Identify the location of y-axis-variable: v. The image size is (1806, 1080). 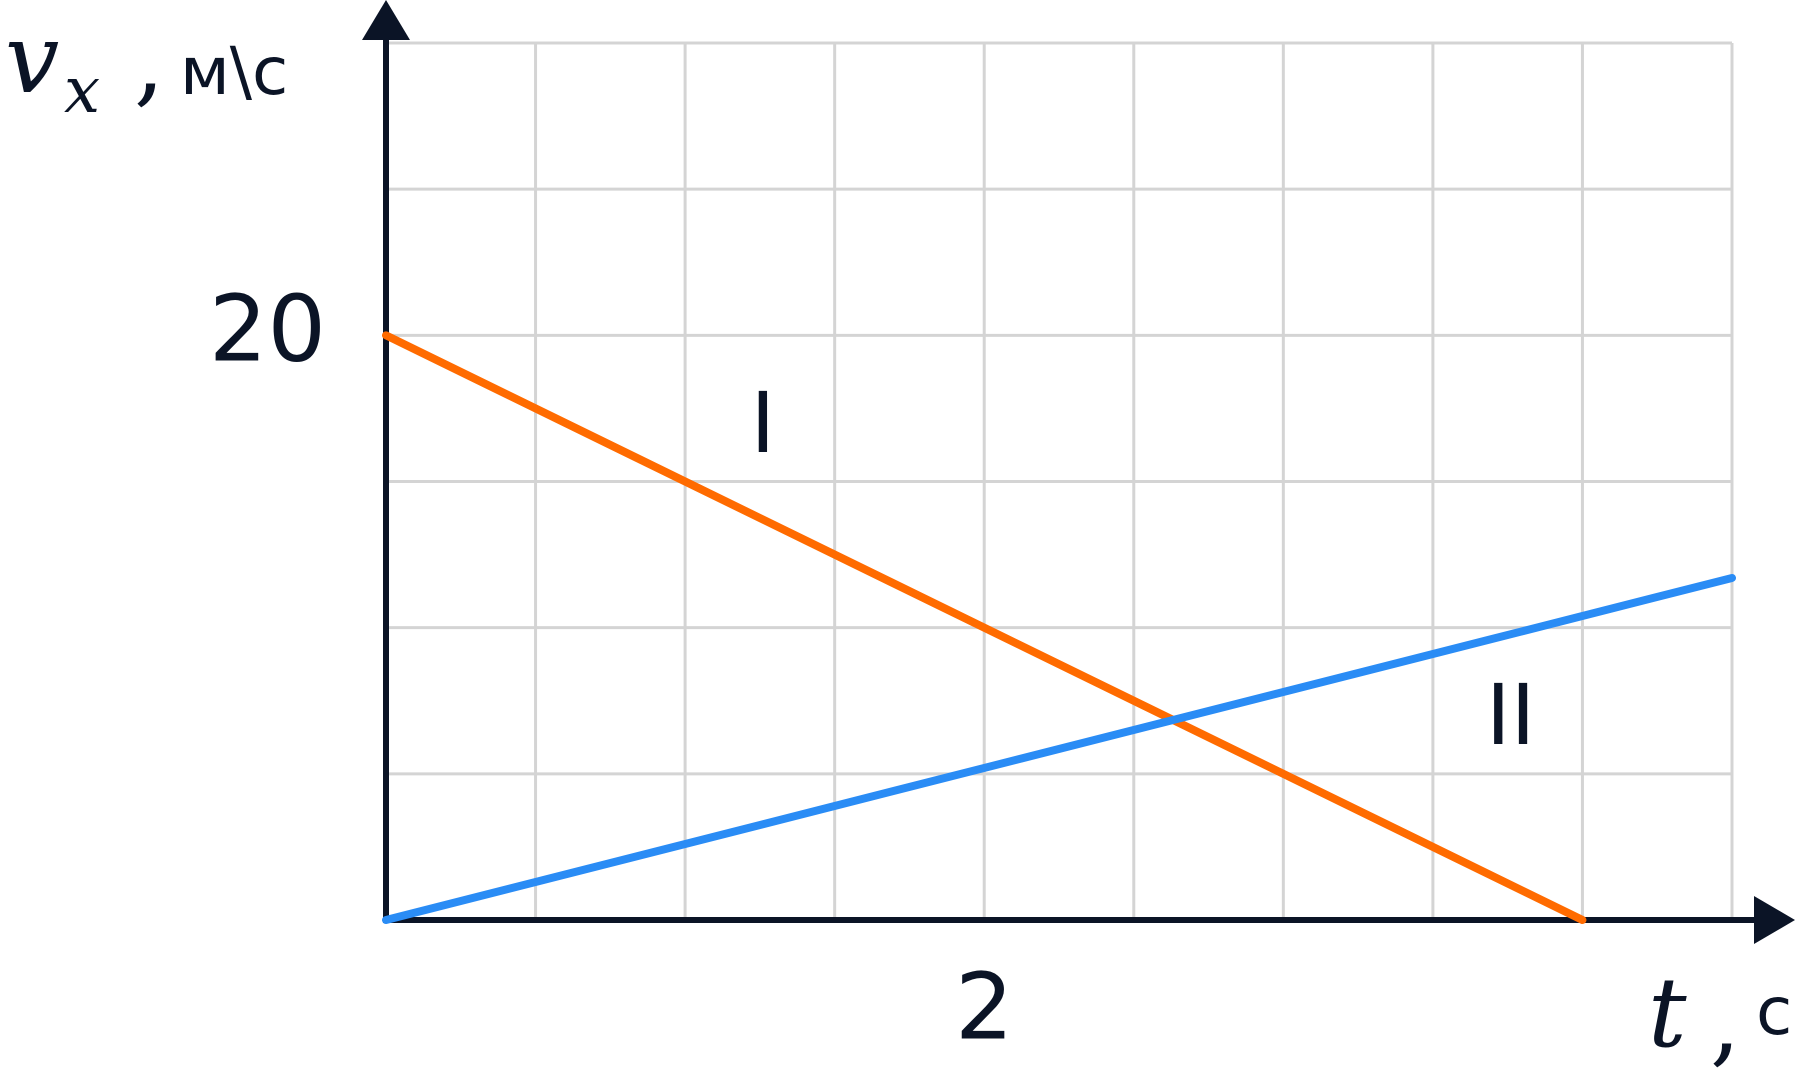
(32, 59).